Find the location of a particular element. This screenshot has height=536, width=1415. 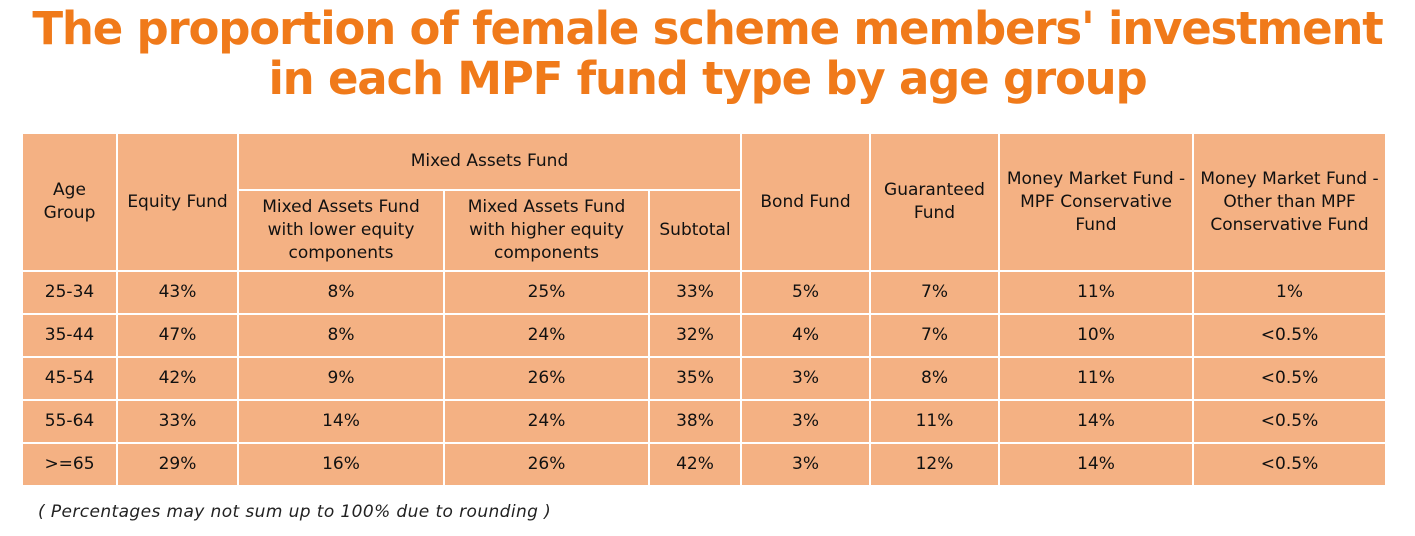

cell-equity-fund: 29% is located at coordinates (177, 464).